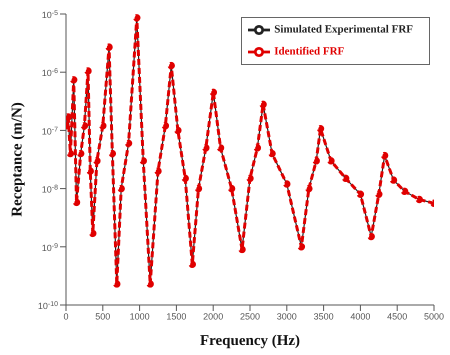 The width and height of the screenshot is (450, 355). I want to click on x-tick-label: 2000, so click(213, 316).